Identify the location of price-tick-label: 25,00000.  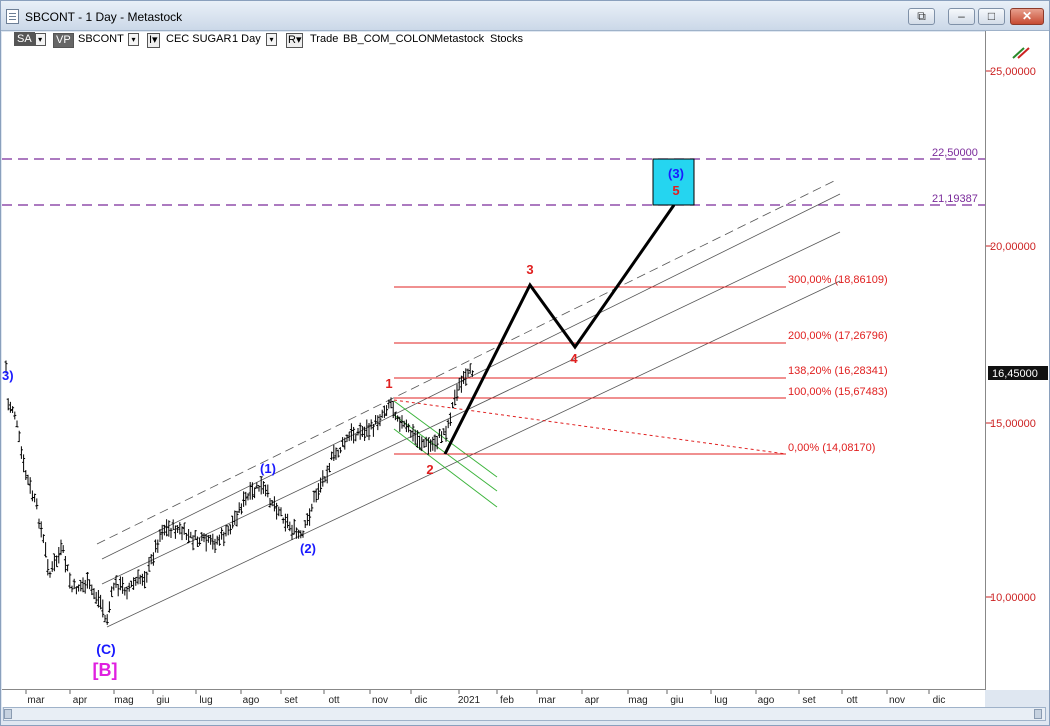
(1013, 72).